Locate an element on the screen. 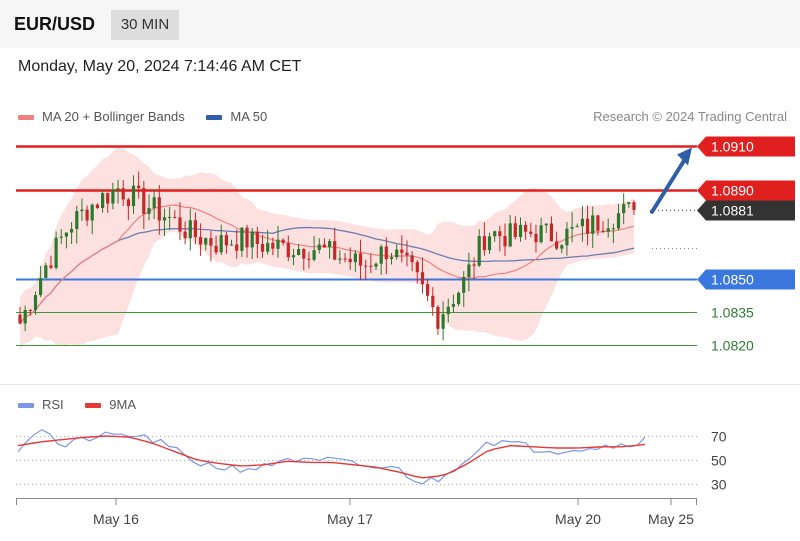  panel-divider is located at coordinates (400, 384).